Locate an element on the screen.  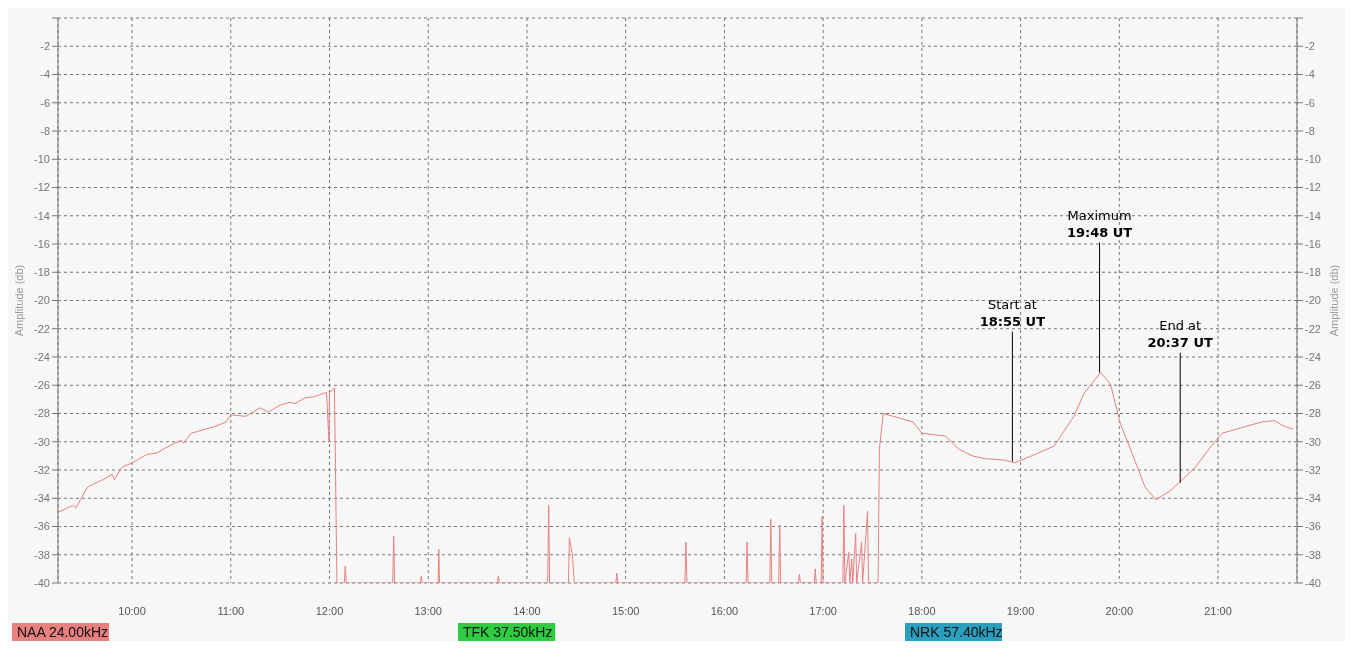
y2-tick-label: -10 is located at coordinates (1313, 159).